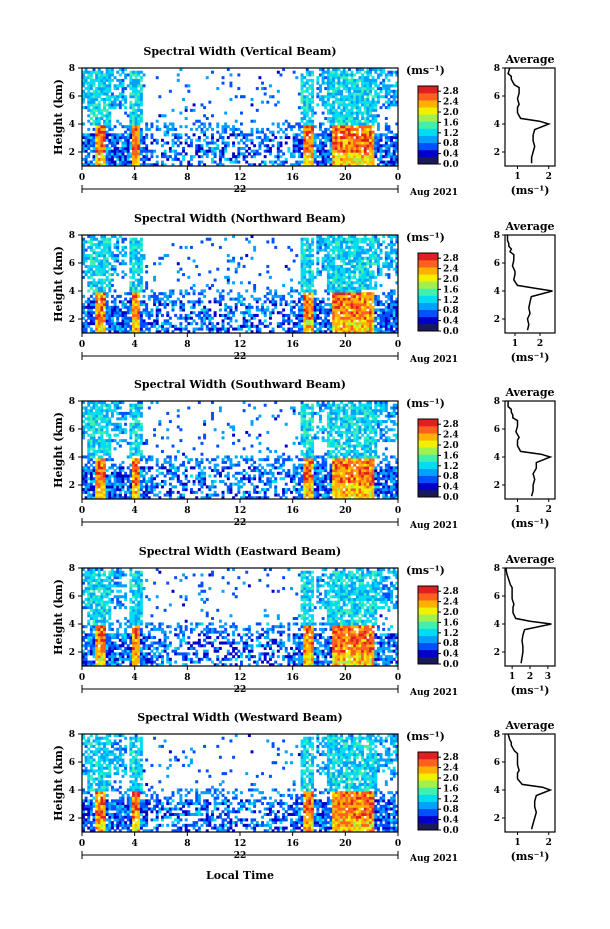 This screenshot has height=929, width=610. Describe the element at coordinates (451, 92) in the screenshot. I see `colorbar-tick-label: 2.8` at that location.